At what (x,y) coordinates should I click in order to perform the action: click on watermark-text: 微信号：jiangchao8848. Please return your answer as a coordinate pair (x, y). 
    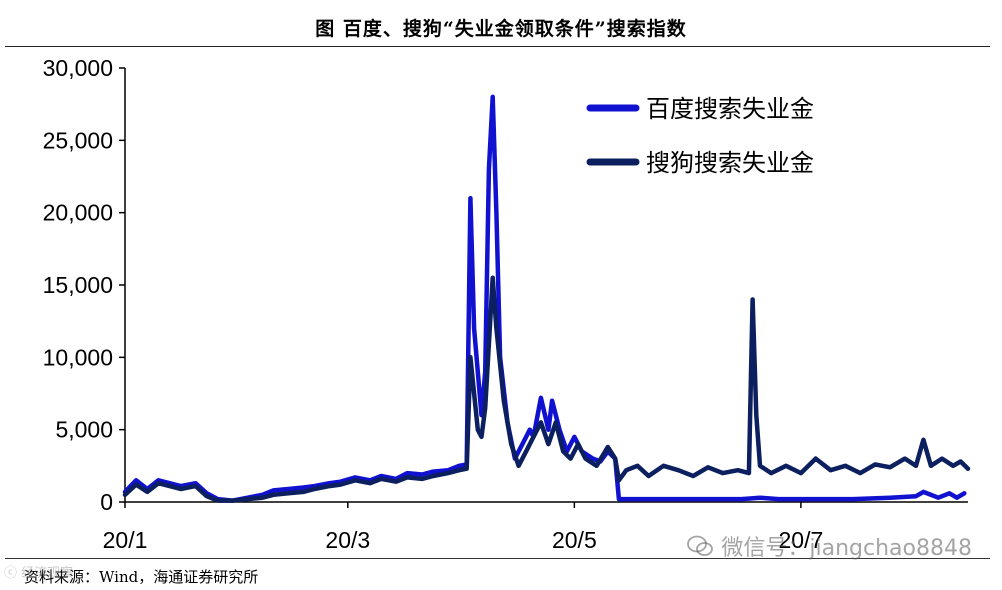
    Looking at the image, I should click on (846, 548).